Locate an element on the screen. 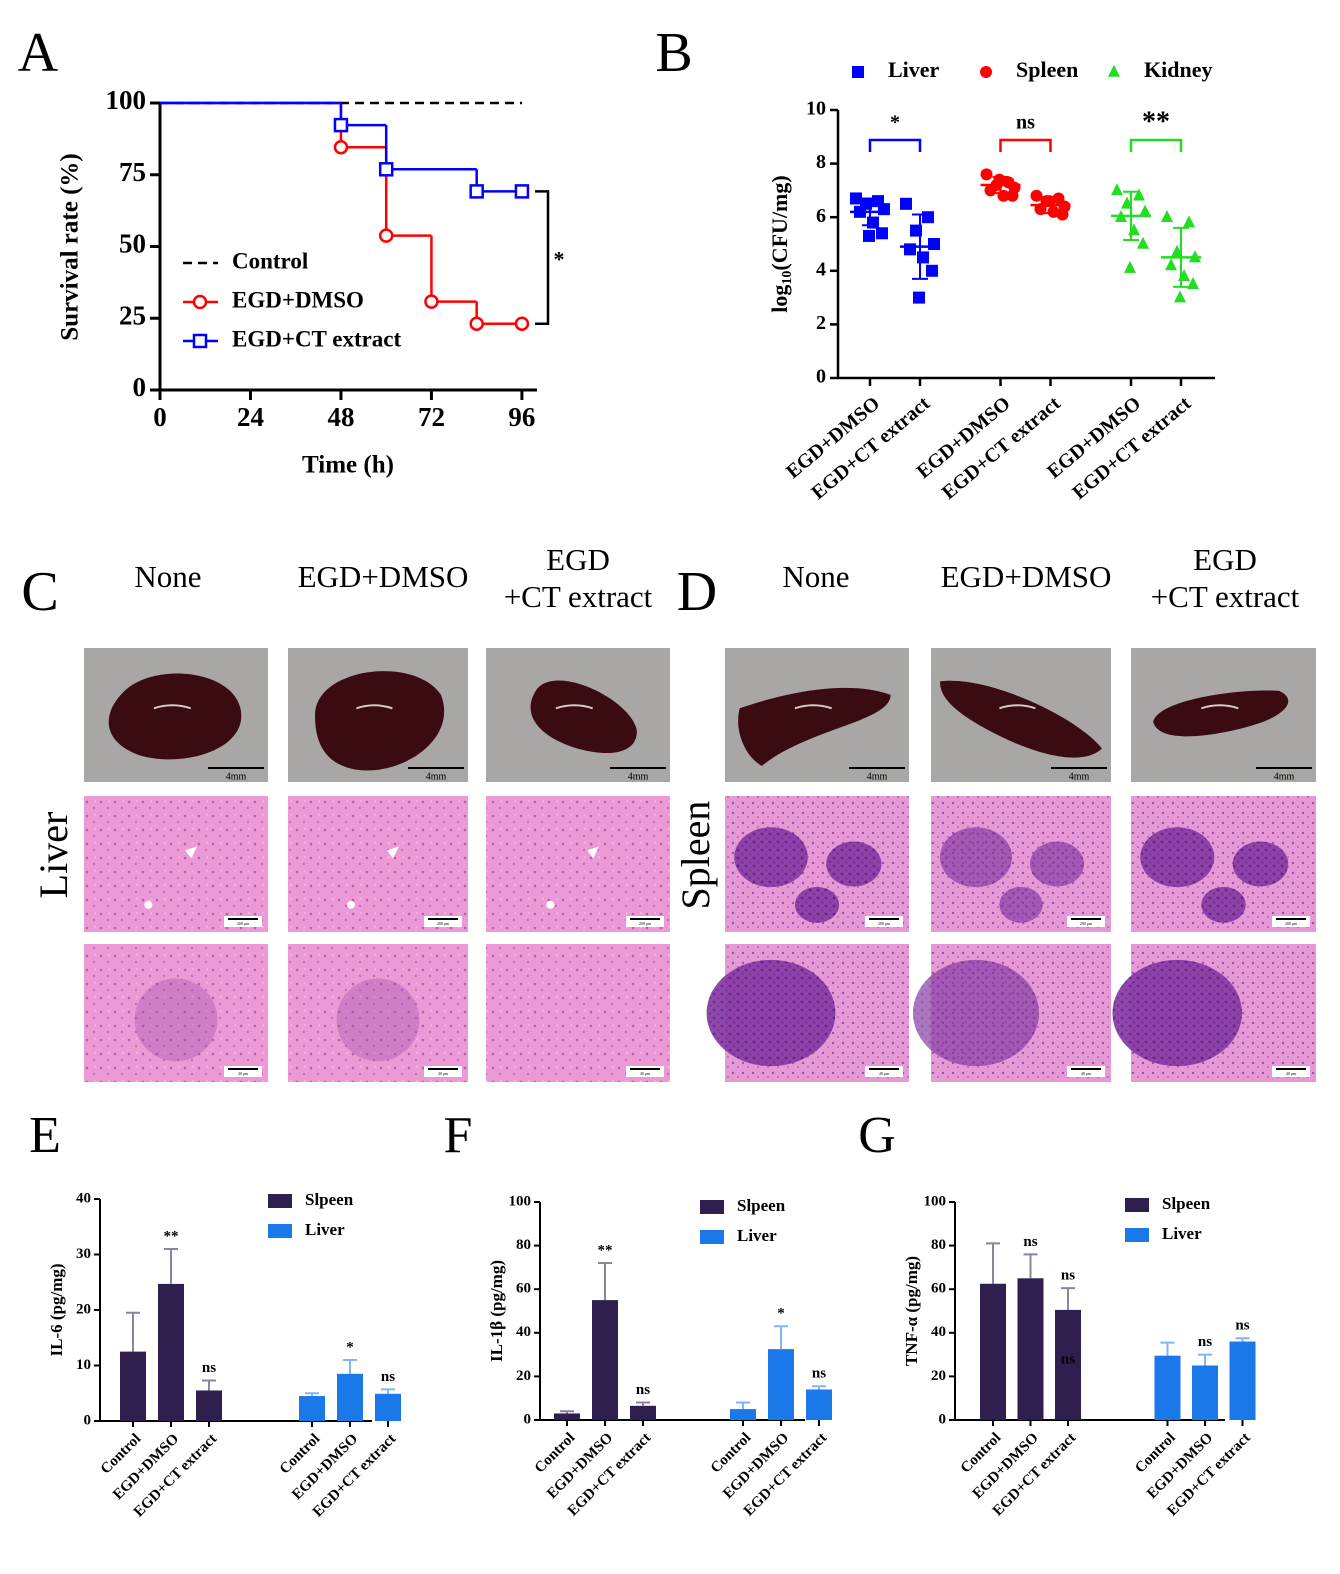 The width and height of the screenshot is (1340, 1574). infiltrate is located at coordinates (378, 1020).